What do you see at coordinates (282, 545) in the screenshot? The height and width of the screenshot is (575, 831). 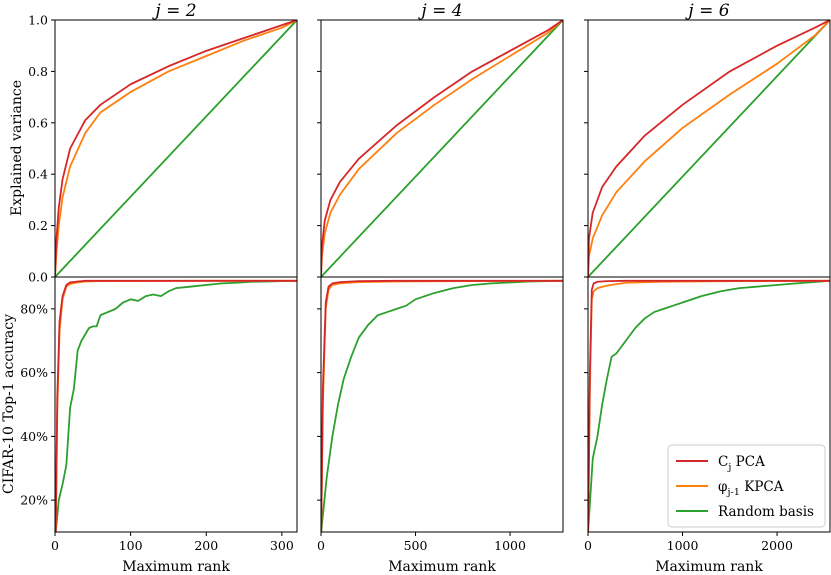 I see `x-tick-label: 300` at bounding box center [282, 545].